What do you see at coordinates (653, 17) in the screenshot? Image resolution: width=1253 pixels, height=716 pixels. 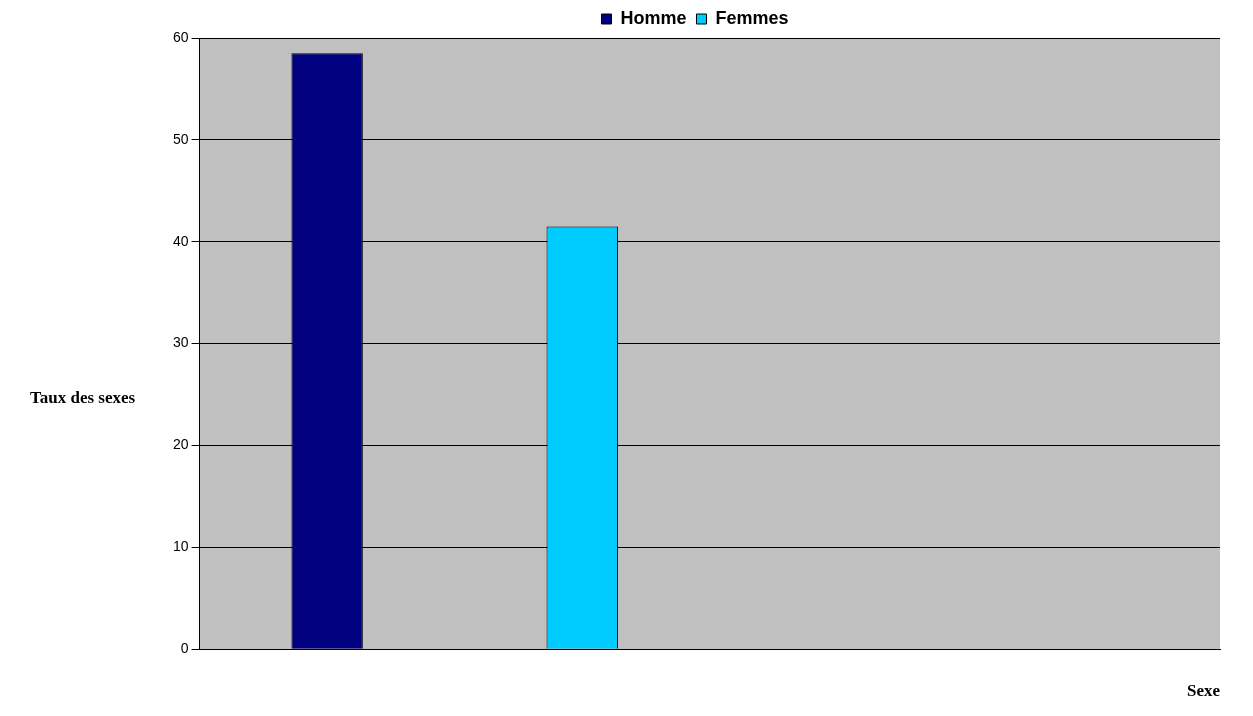 I see `legend-label: Homme` at bounding box center [653, 17].